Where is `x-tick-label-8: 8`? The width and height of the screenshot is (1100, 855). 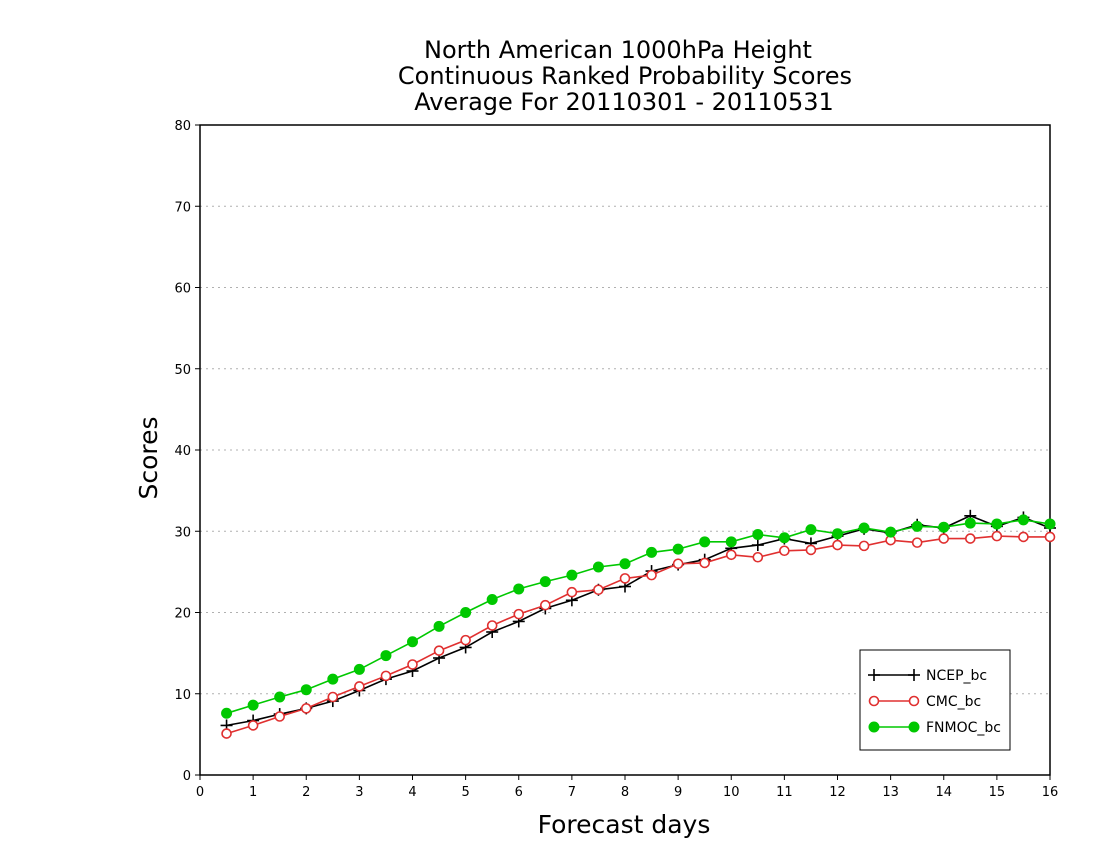
x-tick-label-8: 8 is located at coordinates (625, 792).